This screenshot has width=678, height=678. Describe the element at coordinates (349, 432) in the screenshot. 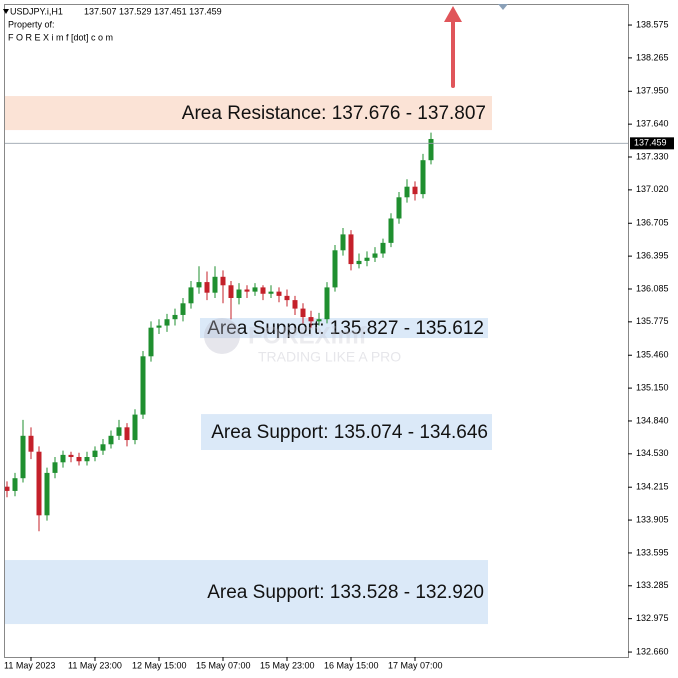

I see `zone-label: Area Support: 135.074 - 134.646` at that location.